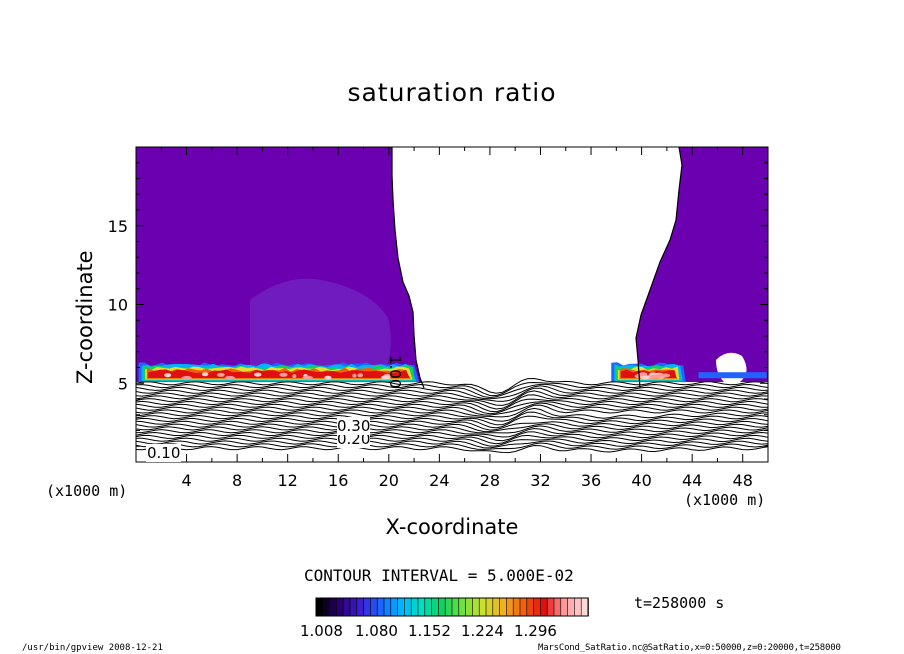 Image resolution: width=904 pixels, height=654 pixels. I want to click on supersaturation-band-right, so click(689, 372).